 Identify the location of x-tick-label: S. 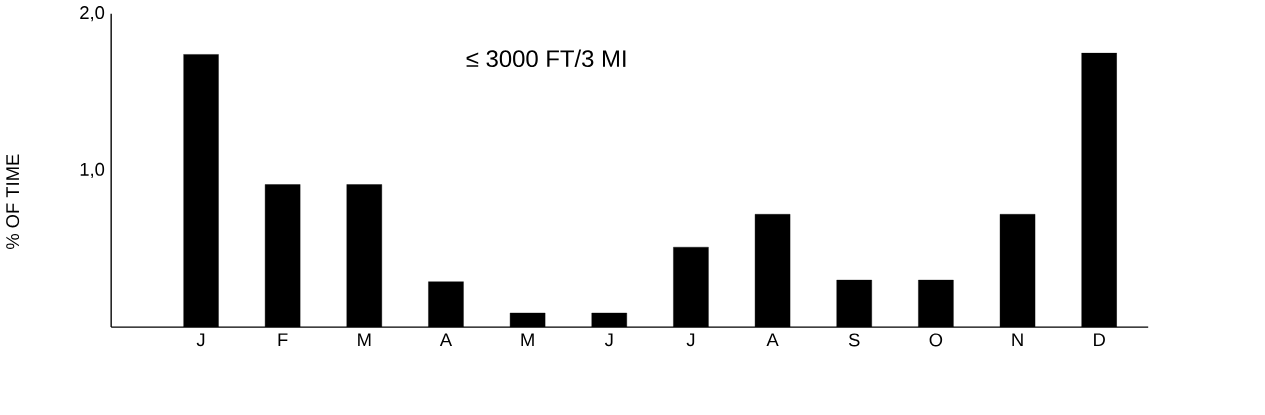
(854, 340).